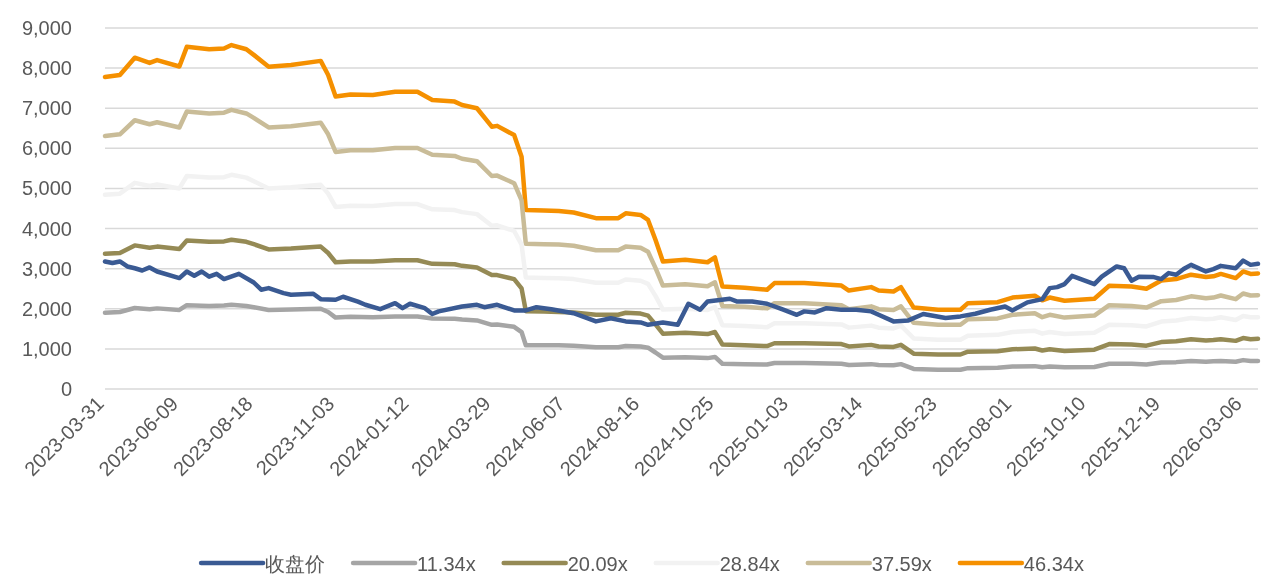 This screenshot has width=1261, height=575. I want to click on y-tick-label: 4,000, so click(46, 228).